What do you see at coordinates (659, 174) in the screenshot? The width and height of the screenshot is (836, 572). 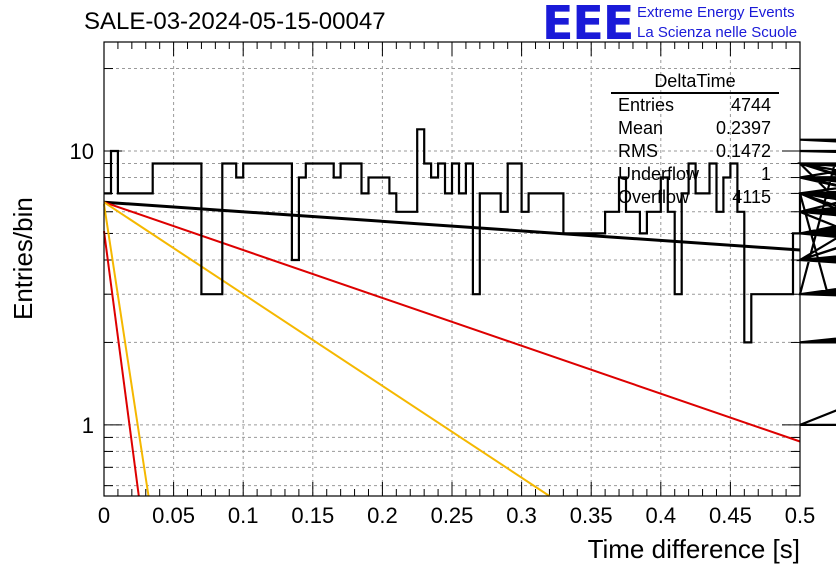 I see `stats-label: Underflow` at bounding box center [659, 174].